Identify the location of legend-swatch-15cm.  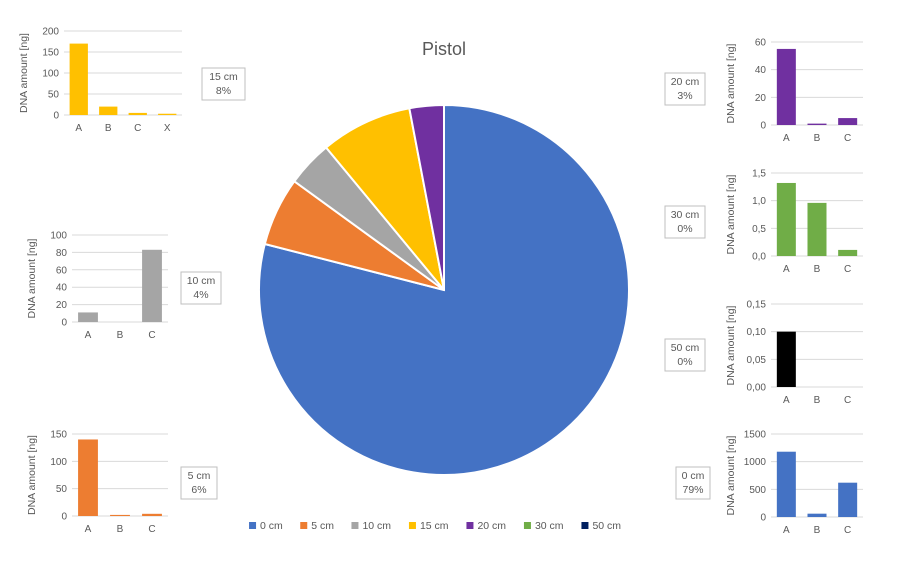
(412, 525).